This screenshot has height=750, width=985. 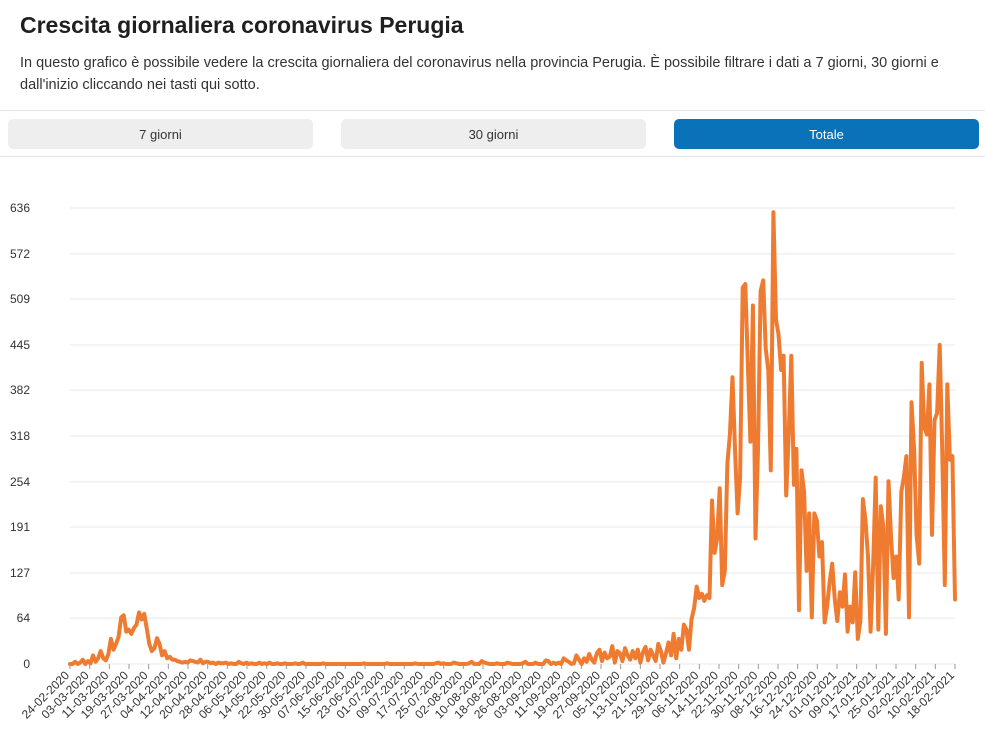 I want to click on y-tick-label: 382, so click(x=20, y=390).